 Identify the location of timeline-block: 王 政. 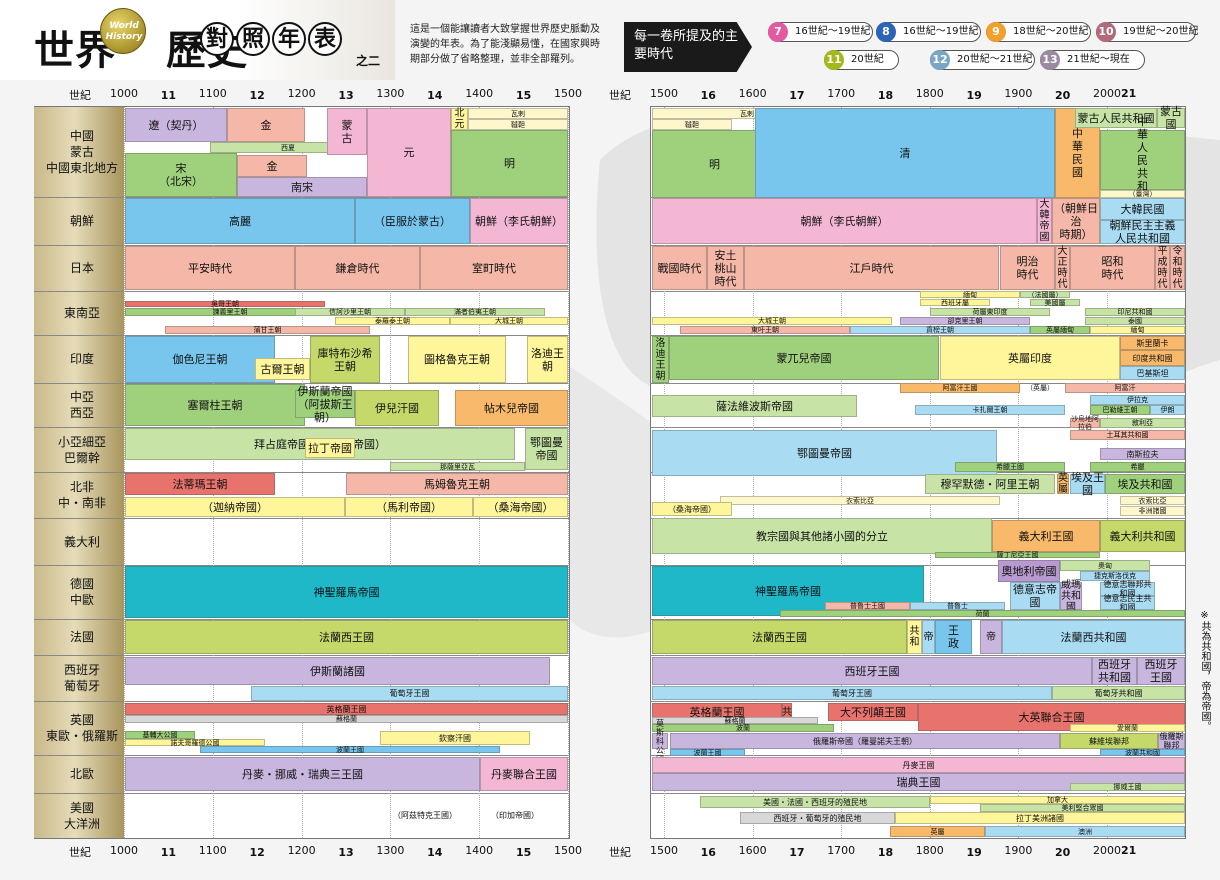
(953, 637).